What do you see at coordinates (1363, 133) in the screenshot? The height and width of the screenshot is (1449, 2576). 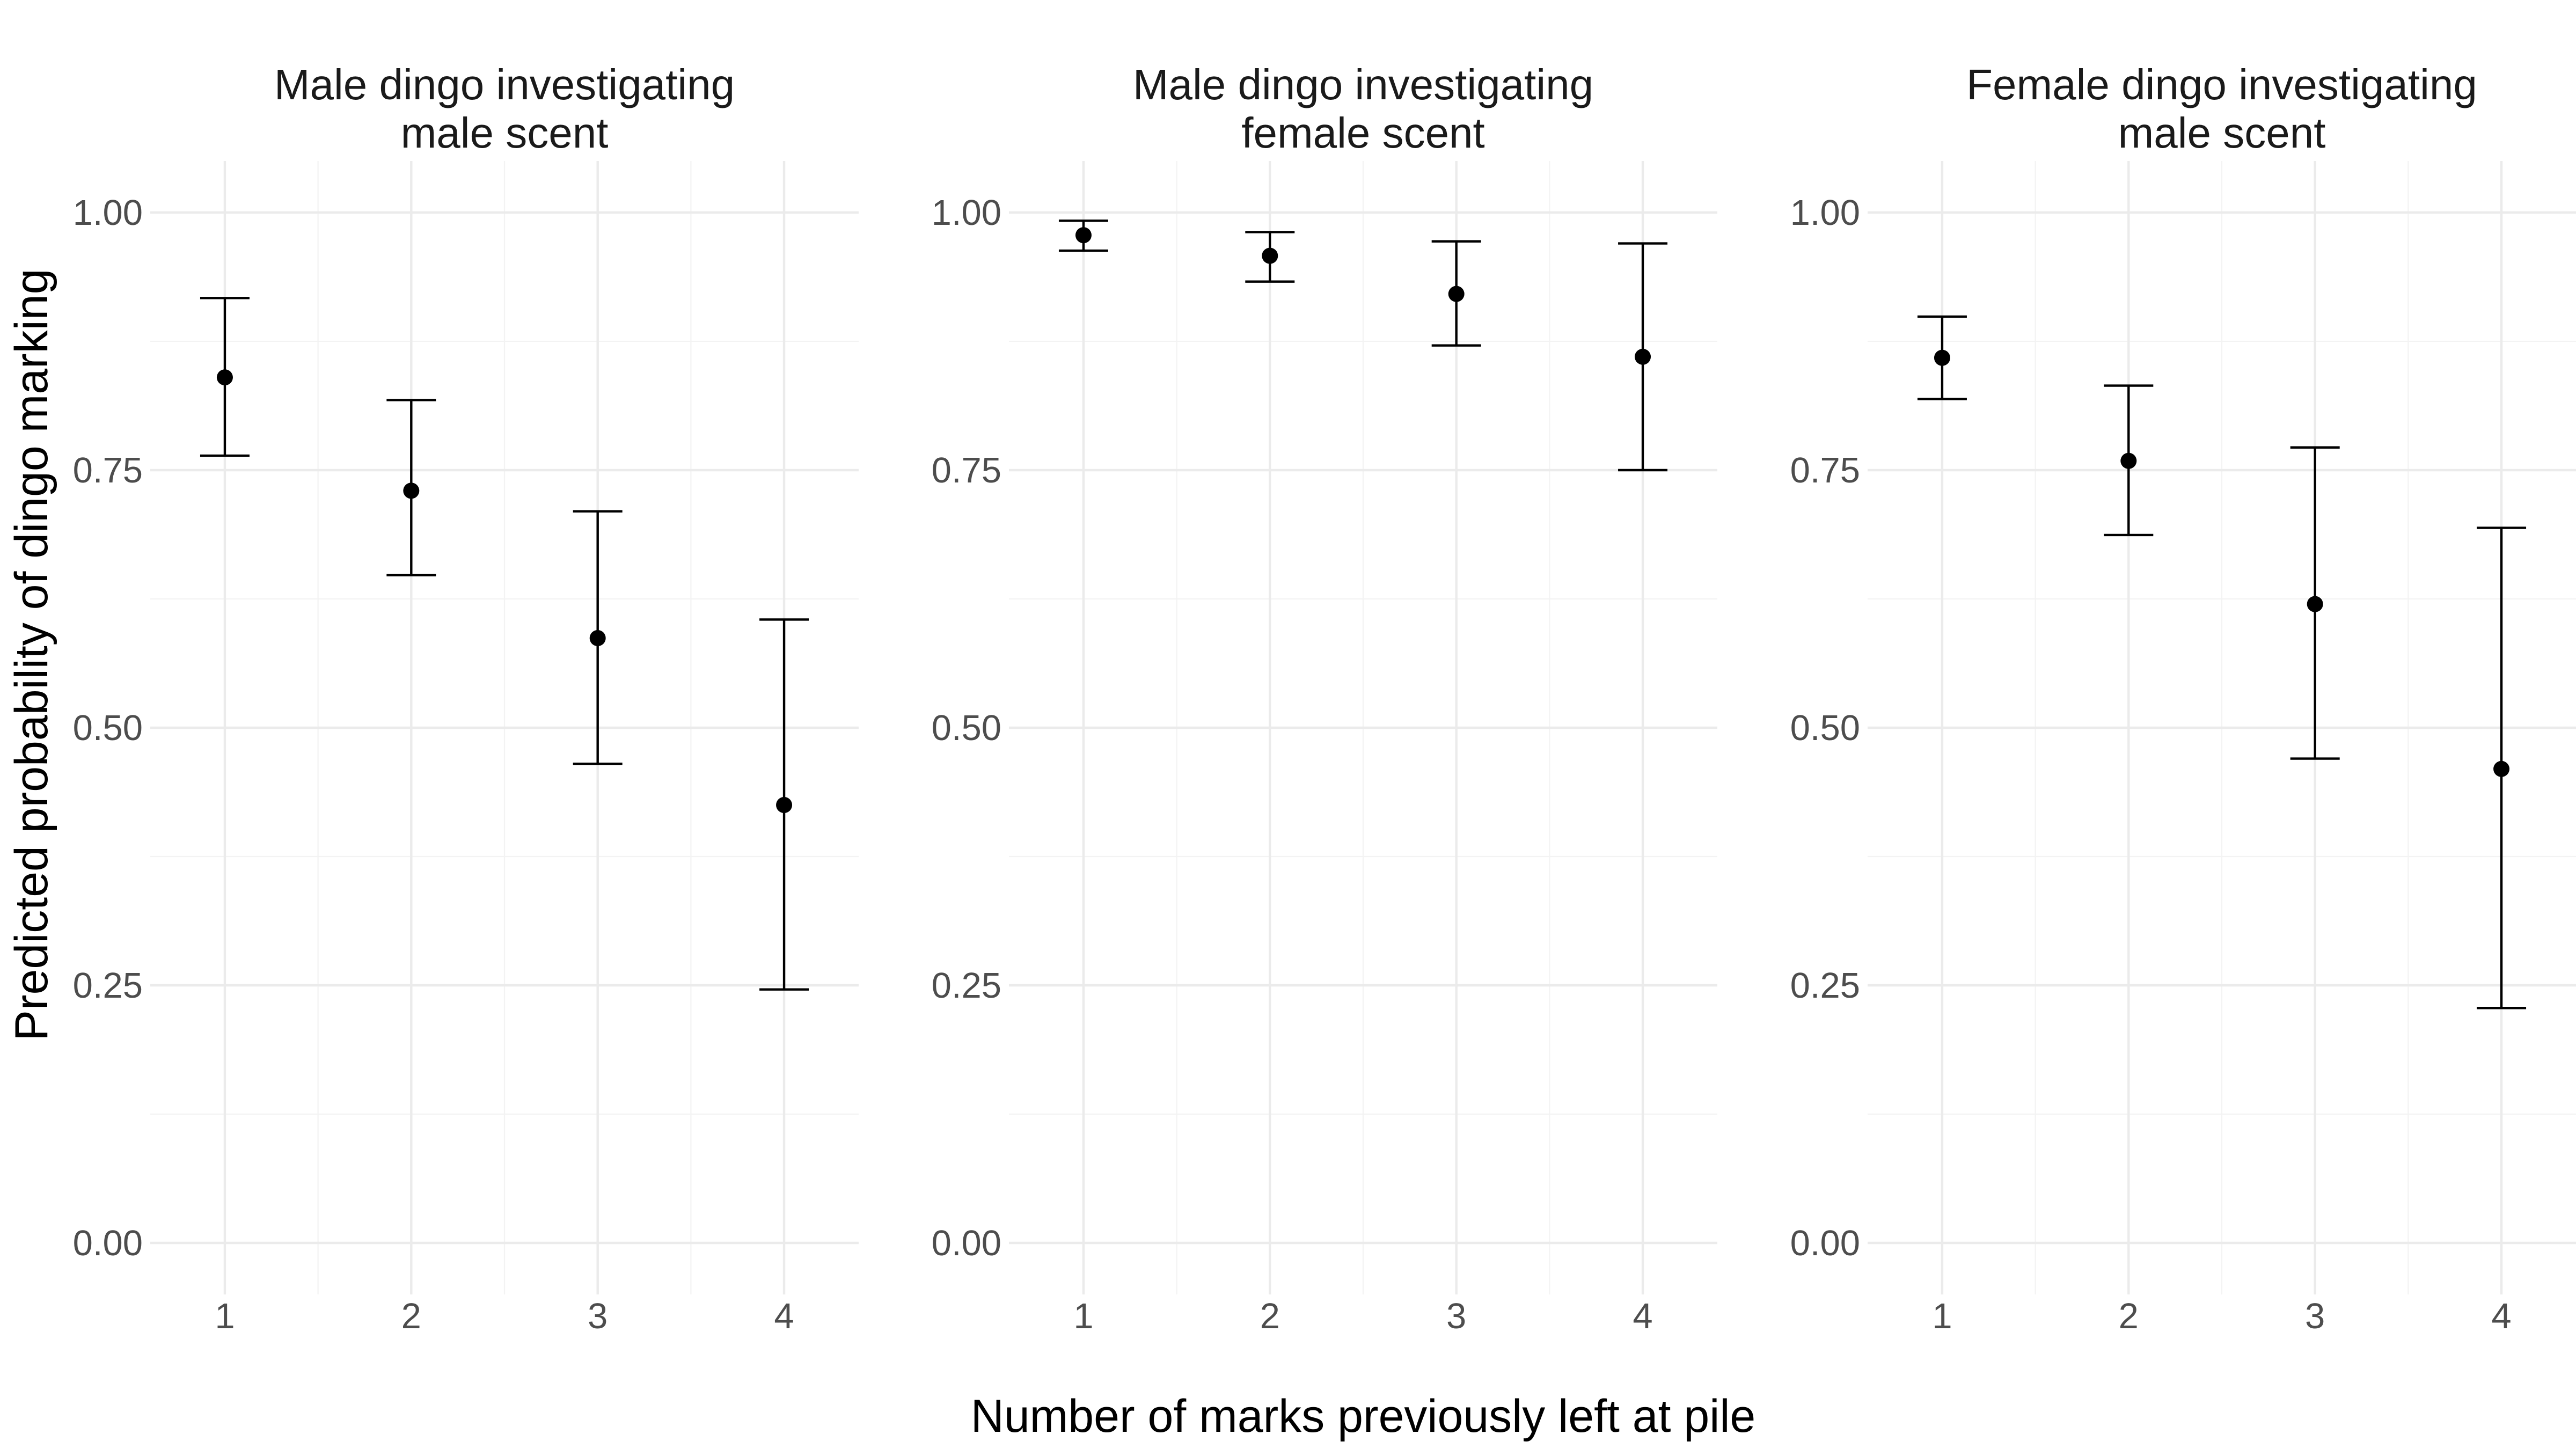 I see `panel-title-line-2: female scent` at bounding box center [1363, 133].